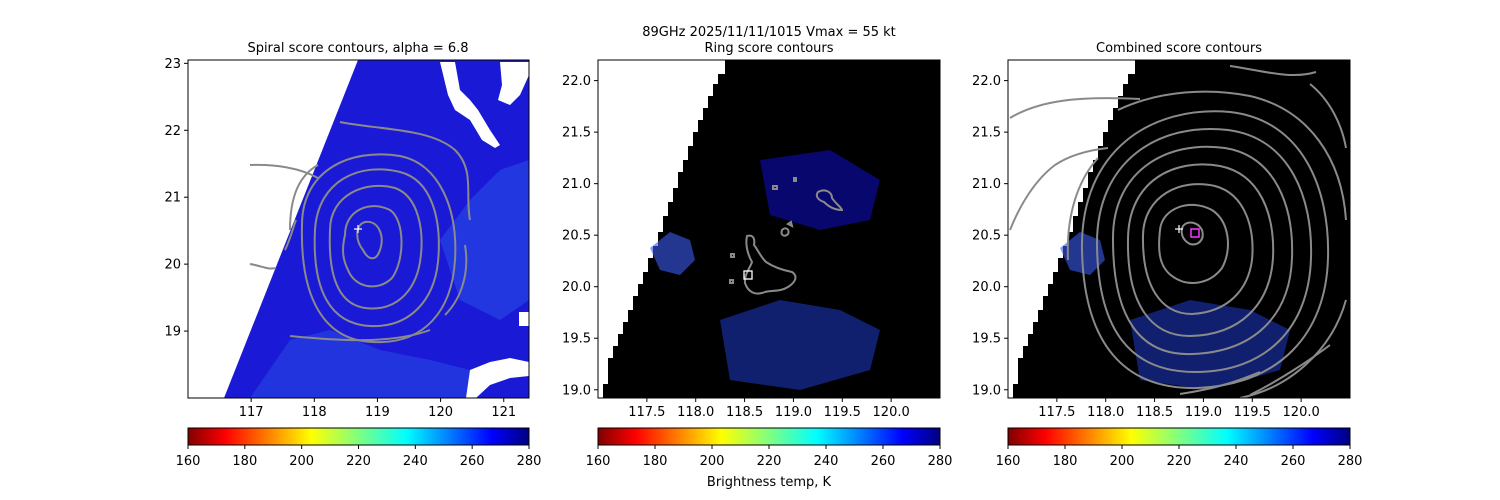  I want to click on y-tick-label: 19, so click(172, 332).